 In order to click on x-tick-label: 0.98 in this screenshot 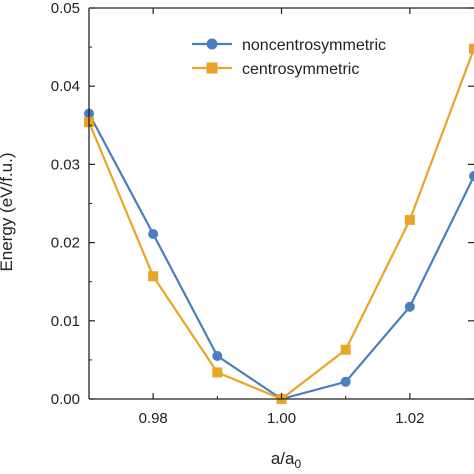, I will do `click(153, 418)`.